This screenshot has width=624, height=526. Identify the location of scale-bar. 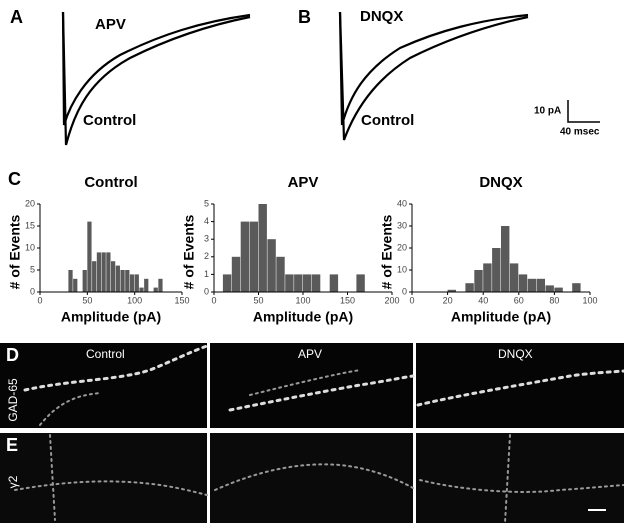
(583, 111).